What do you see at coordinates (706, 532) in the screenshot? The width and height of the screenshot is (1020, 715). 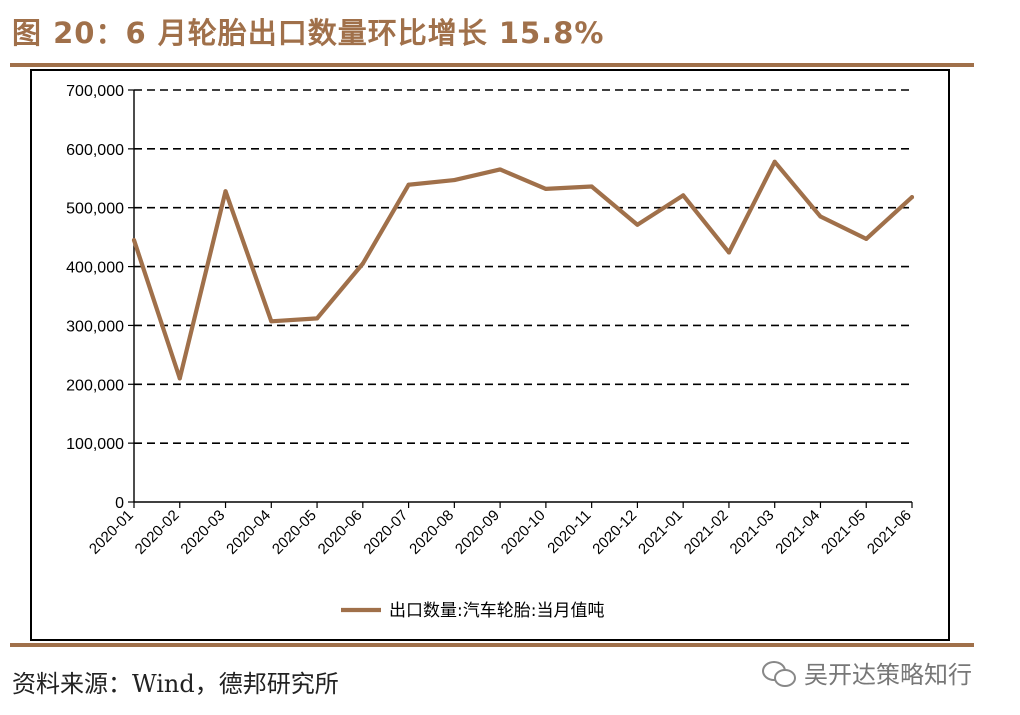 I see `x-tick-label: 2021-02` at bounding box center [706, 532].